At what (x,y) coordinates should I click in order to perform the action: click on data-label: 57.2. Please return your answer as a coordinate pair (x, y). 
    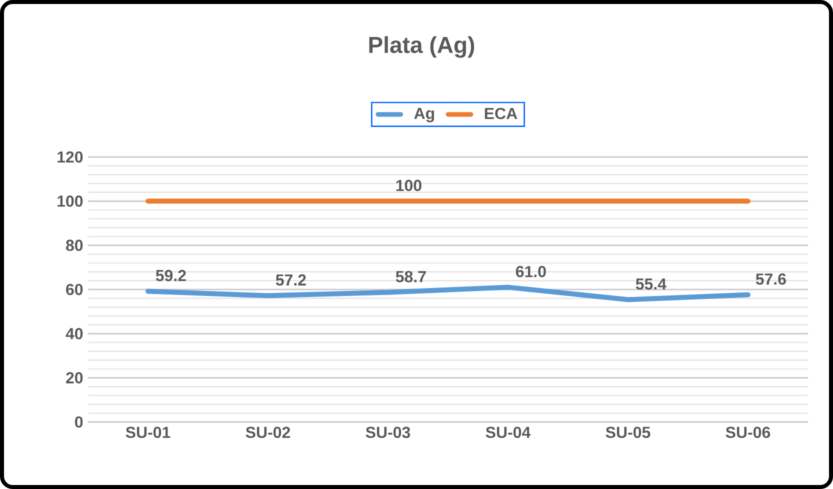
    Looking at the image, I should click on (291, 280).